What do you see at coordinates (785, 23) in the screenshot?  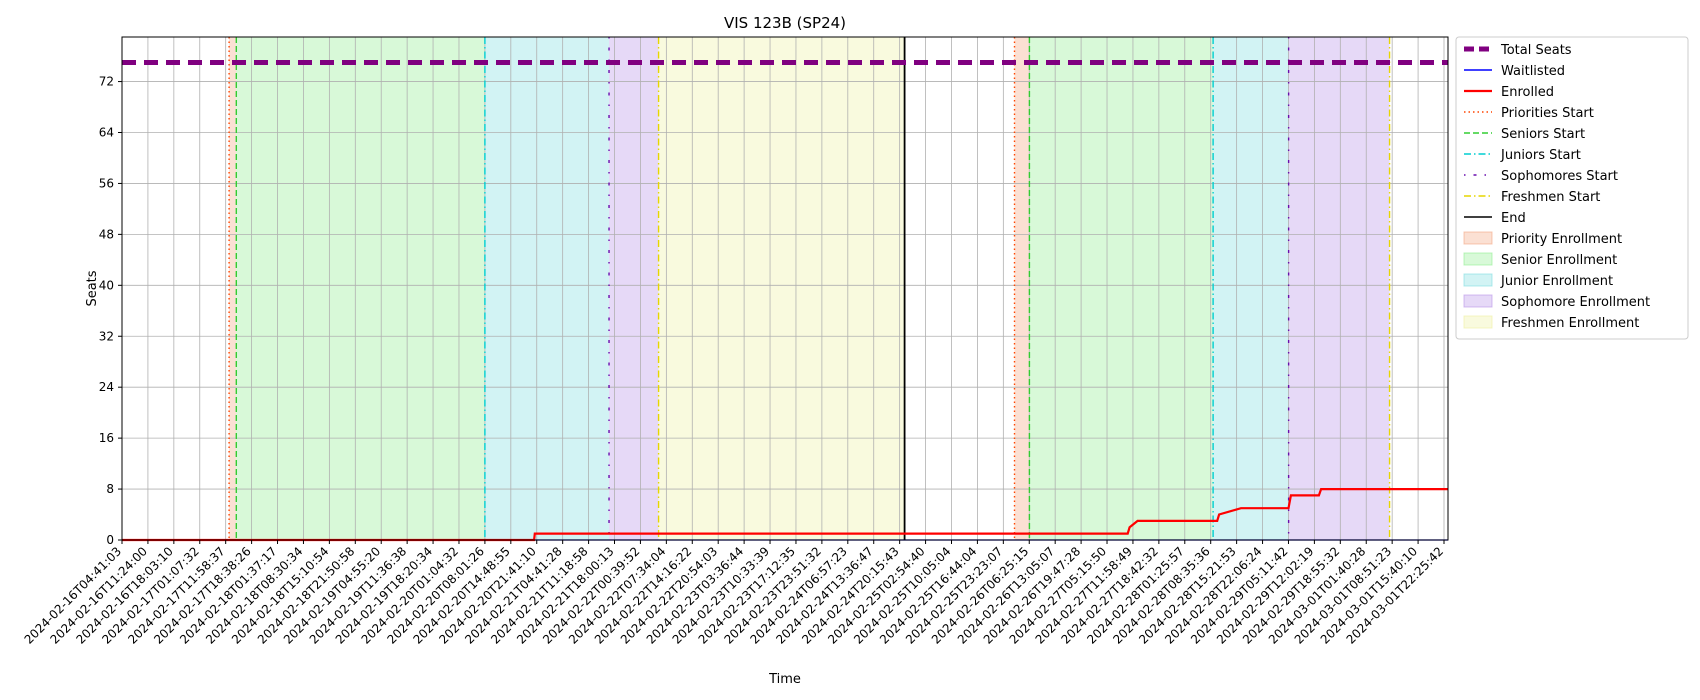 I see `chart-title: VIS 123B (SP24)` at bounding box center [785, 23].